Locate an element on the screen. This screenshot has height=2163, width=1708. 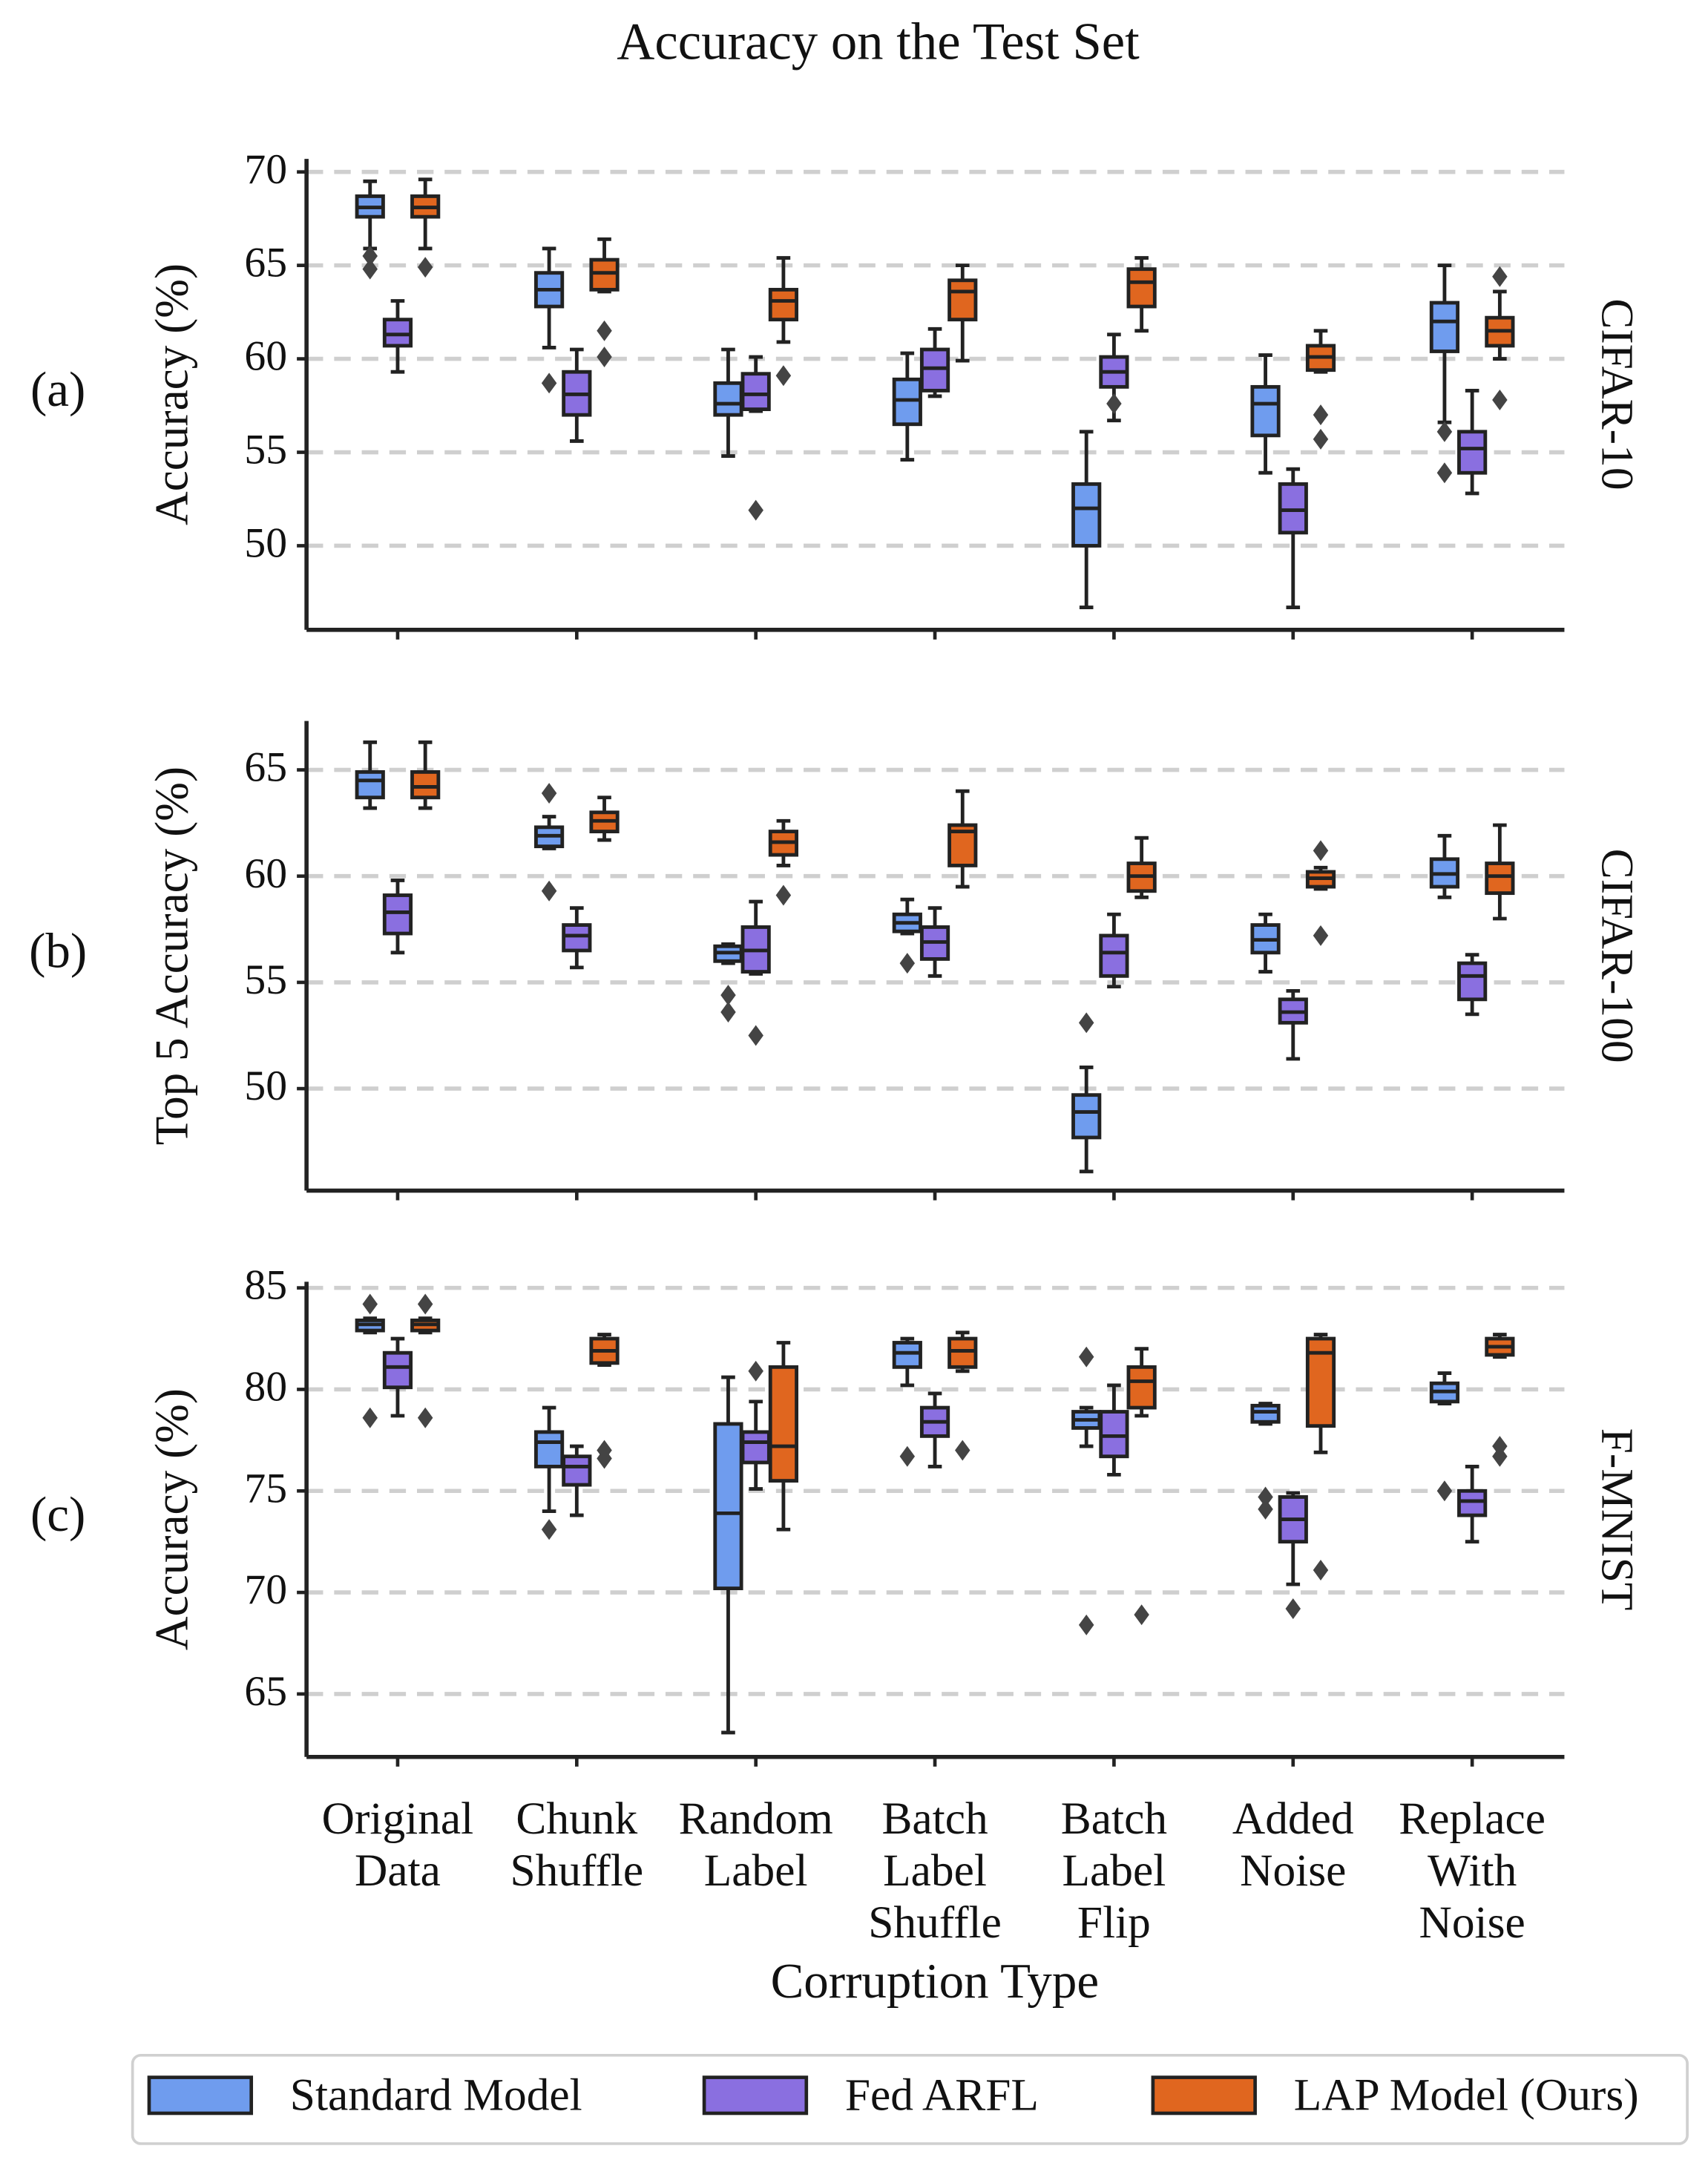
side-label: CIFAR-100 is located at coordinates (1617, 956).